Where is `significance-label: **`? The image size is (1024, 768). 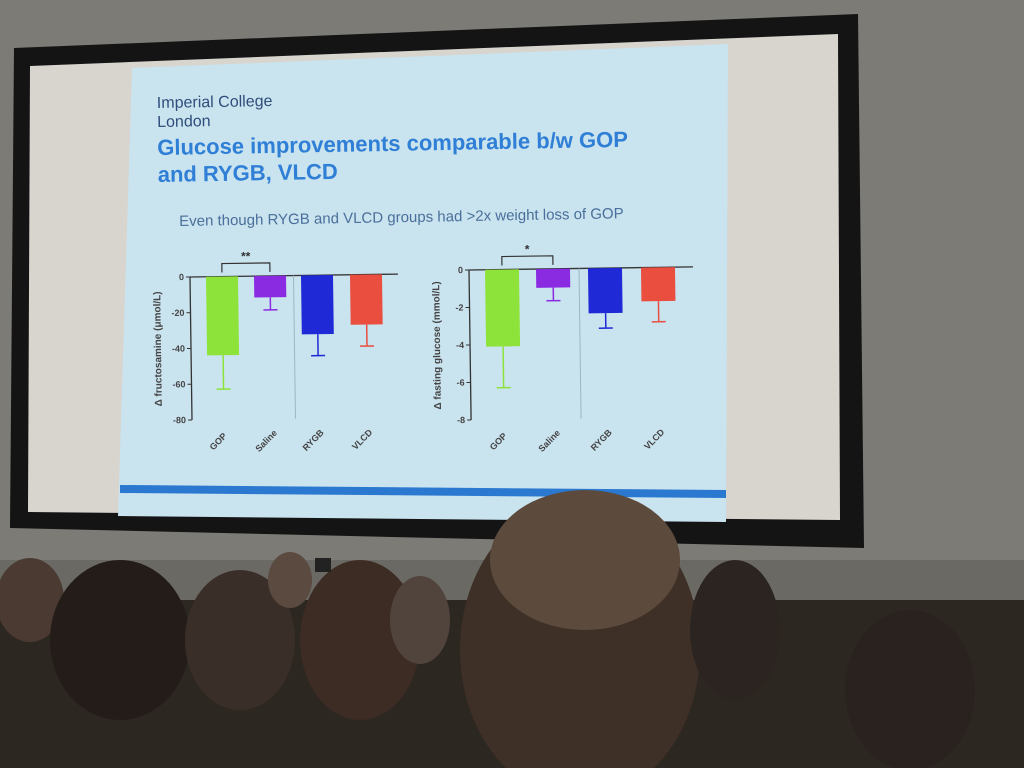 significance-label: ** is located at coordinates (246, 256).